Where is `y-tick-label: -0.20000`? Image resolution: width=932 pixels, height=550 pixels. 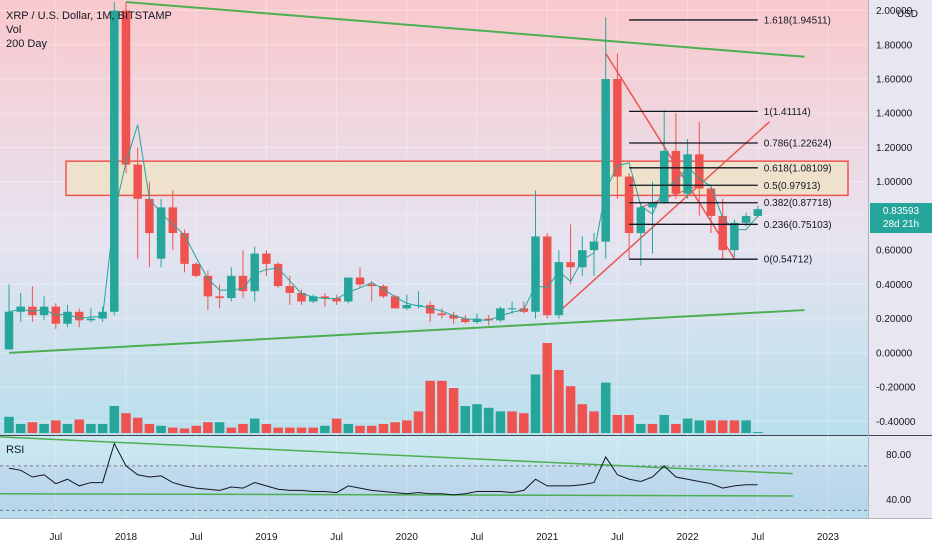 y-tick-label: -0.20000 is located at coordinates (896, 388).